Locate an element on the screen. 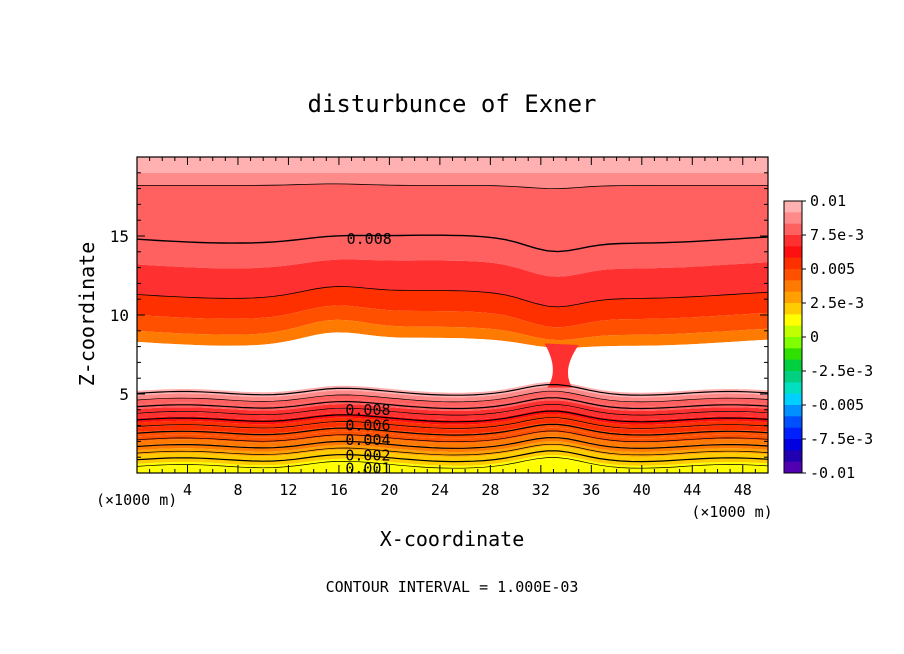 The width and height of the screenshot is (904, 654). colorbar-label: 2.5e-3 is located at coordinates (837, 303).